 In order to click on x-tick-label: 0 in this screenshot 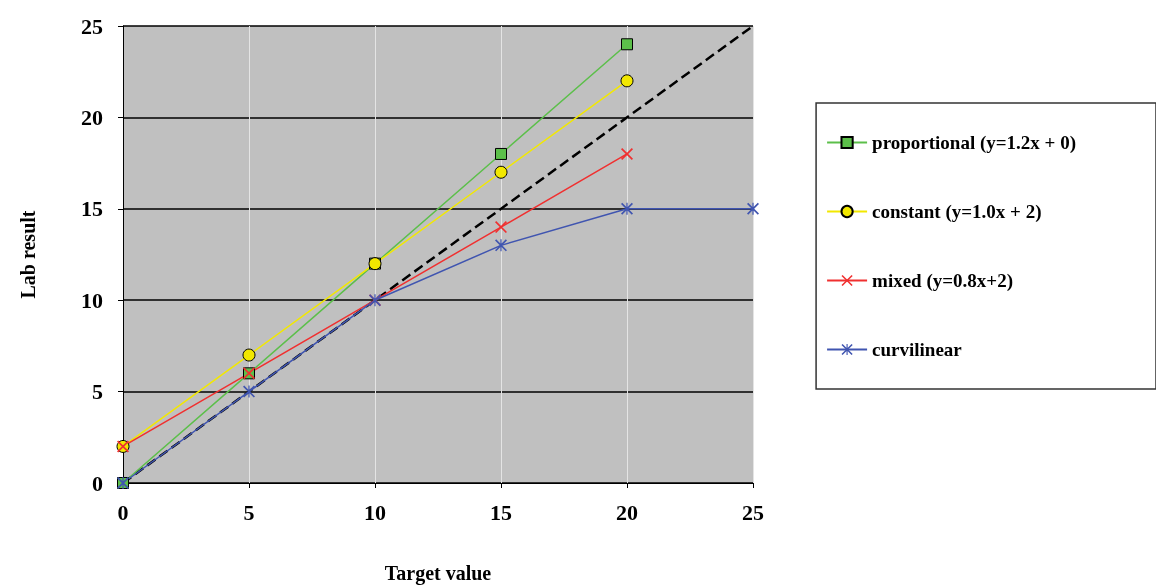, I will do `click(123, 512)`.